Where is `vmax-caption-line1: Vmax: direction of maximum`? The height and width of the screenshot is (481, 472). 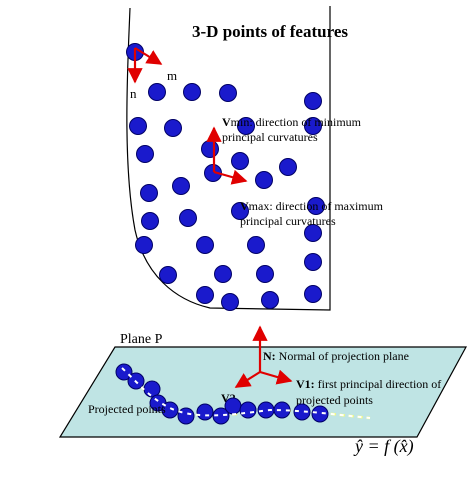 vmax-caption-line1: Vmax: direction of maximum is located at coordinates (312, 206).